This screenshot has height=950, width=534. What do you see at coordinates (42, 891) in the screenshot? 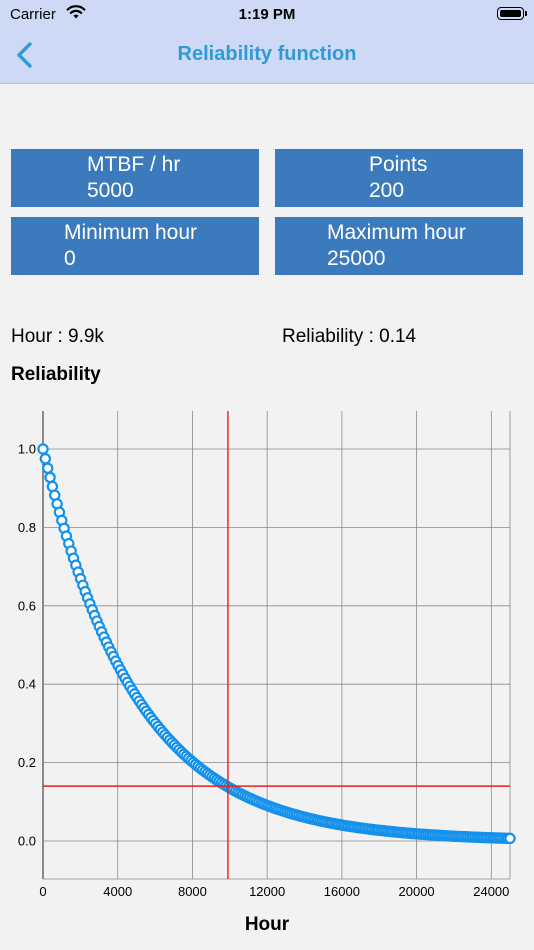
I see `x-tick-label: 0` at bounding box center [42, 891].